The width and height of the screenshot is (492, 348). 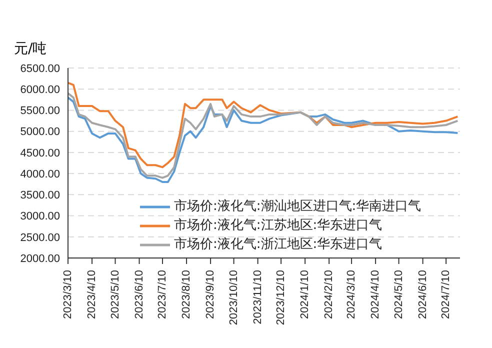 What do you see at coordinates (376, 294) in the screenshot?
I see `x-tick-label: 2024/4/10` at bounding box center [376, 294].